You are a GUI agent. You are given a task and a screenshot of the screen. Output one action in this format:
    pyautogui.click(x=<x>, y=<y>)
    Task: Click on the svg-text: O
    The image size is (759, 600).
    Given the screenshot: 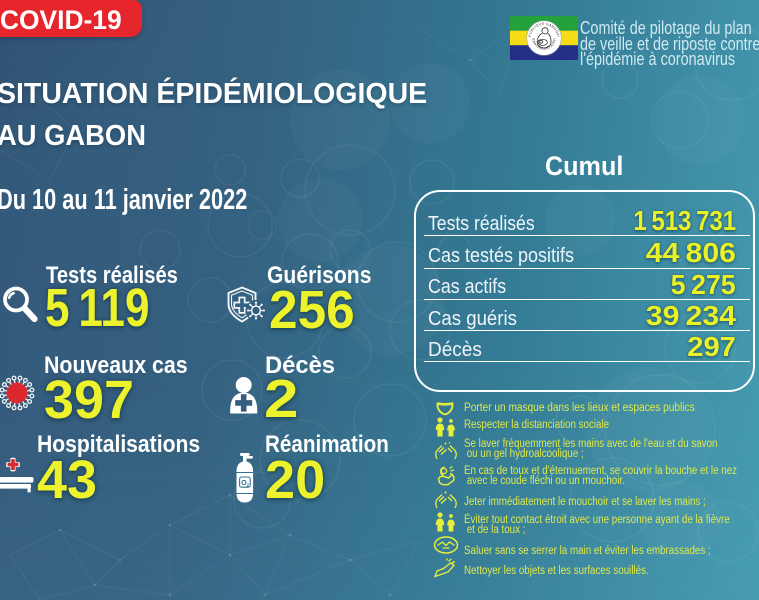 What is the action you would take?
    pyautogui.click(x=244, y=482)
    